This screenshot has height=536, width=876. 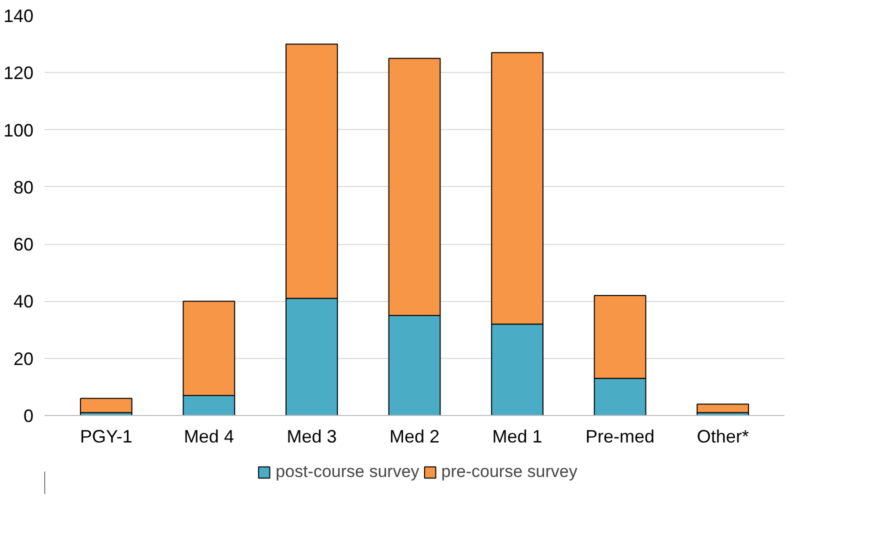 I want to click on x-tick-label: Med 3, so click(x=311, y=436).